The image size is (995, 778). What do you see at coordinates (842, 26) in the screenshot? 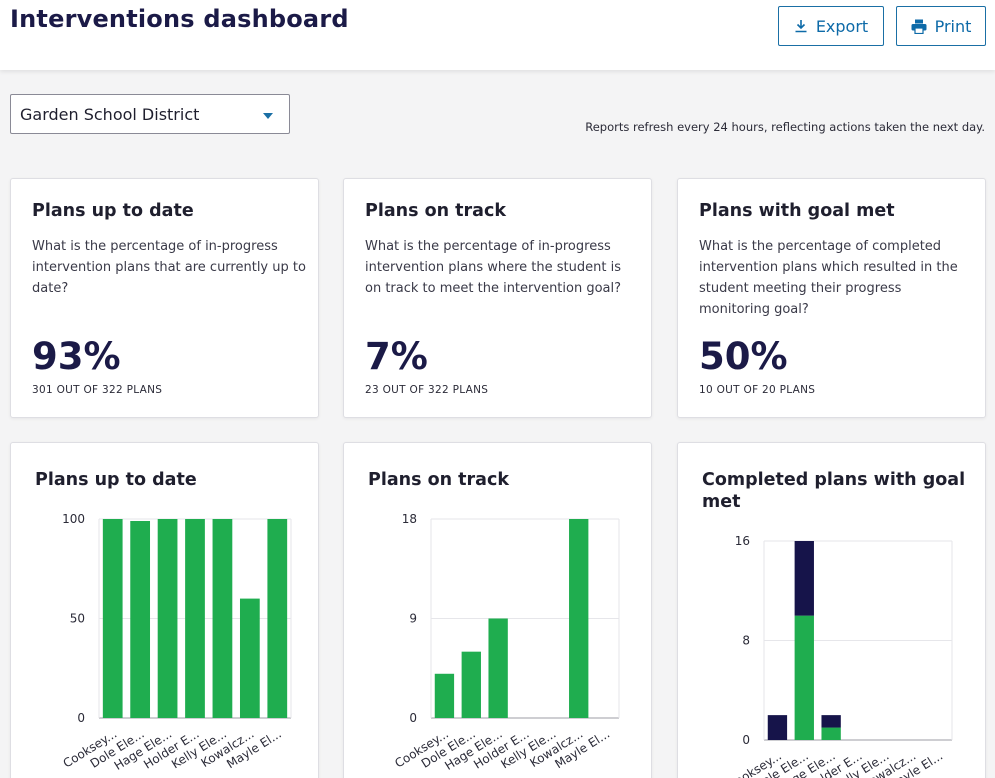
I see `export-label: Export` at bounding box center [842, 26].